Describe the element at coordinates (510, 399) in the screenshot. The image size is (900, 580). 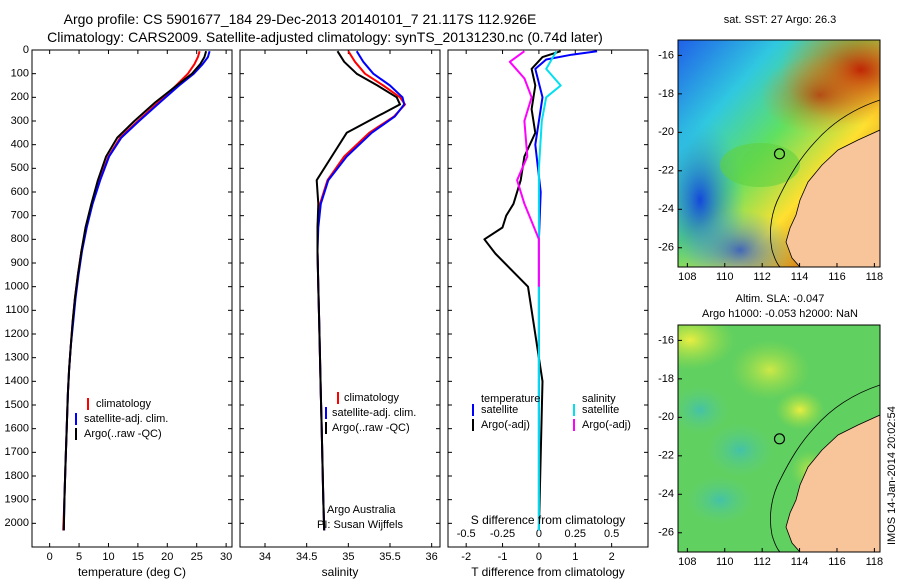
I see `legend-temperature-title: temperature` at that location.